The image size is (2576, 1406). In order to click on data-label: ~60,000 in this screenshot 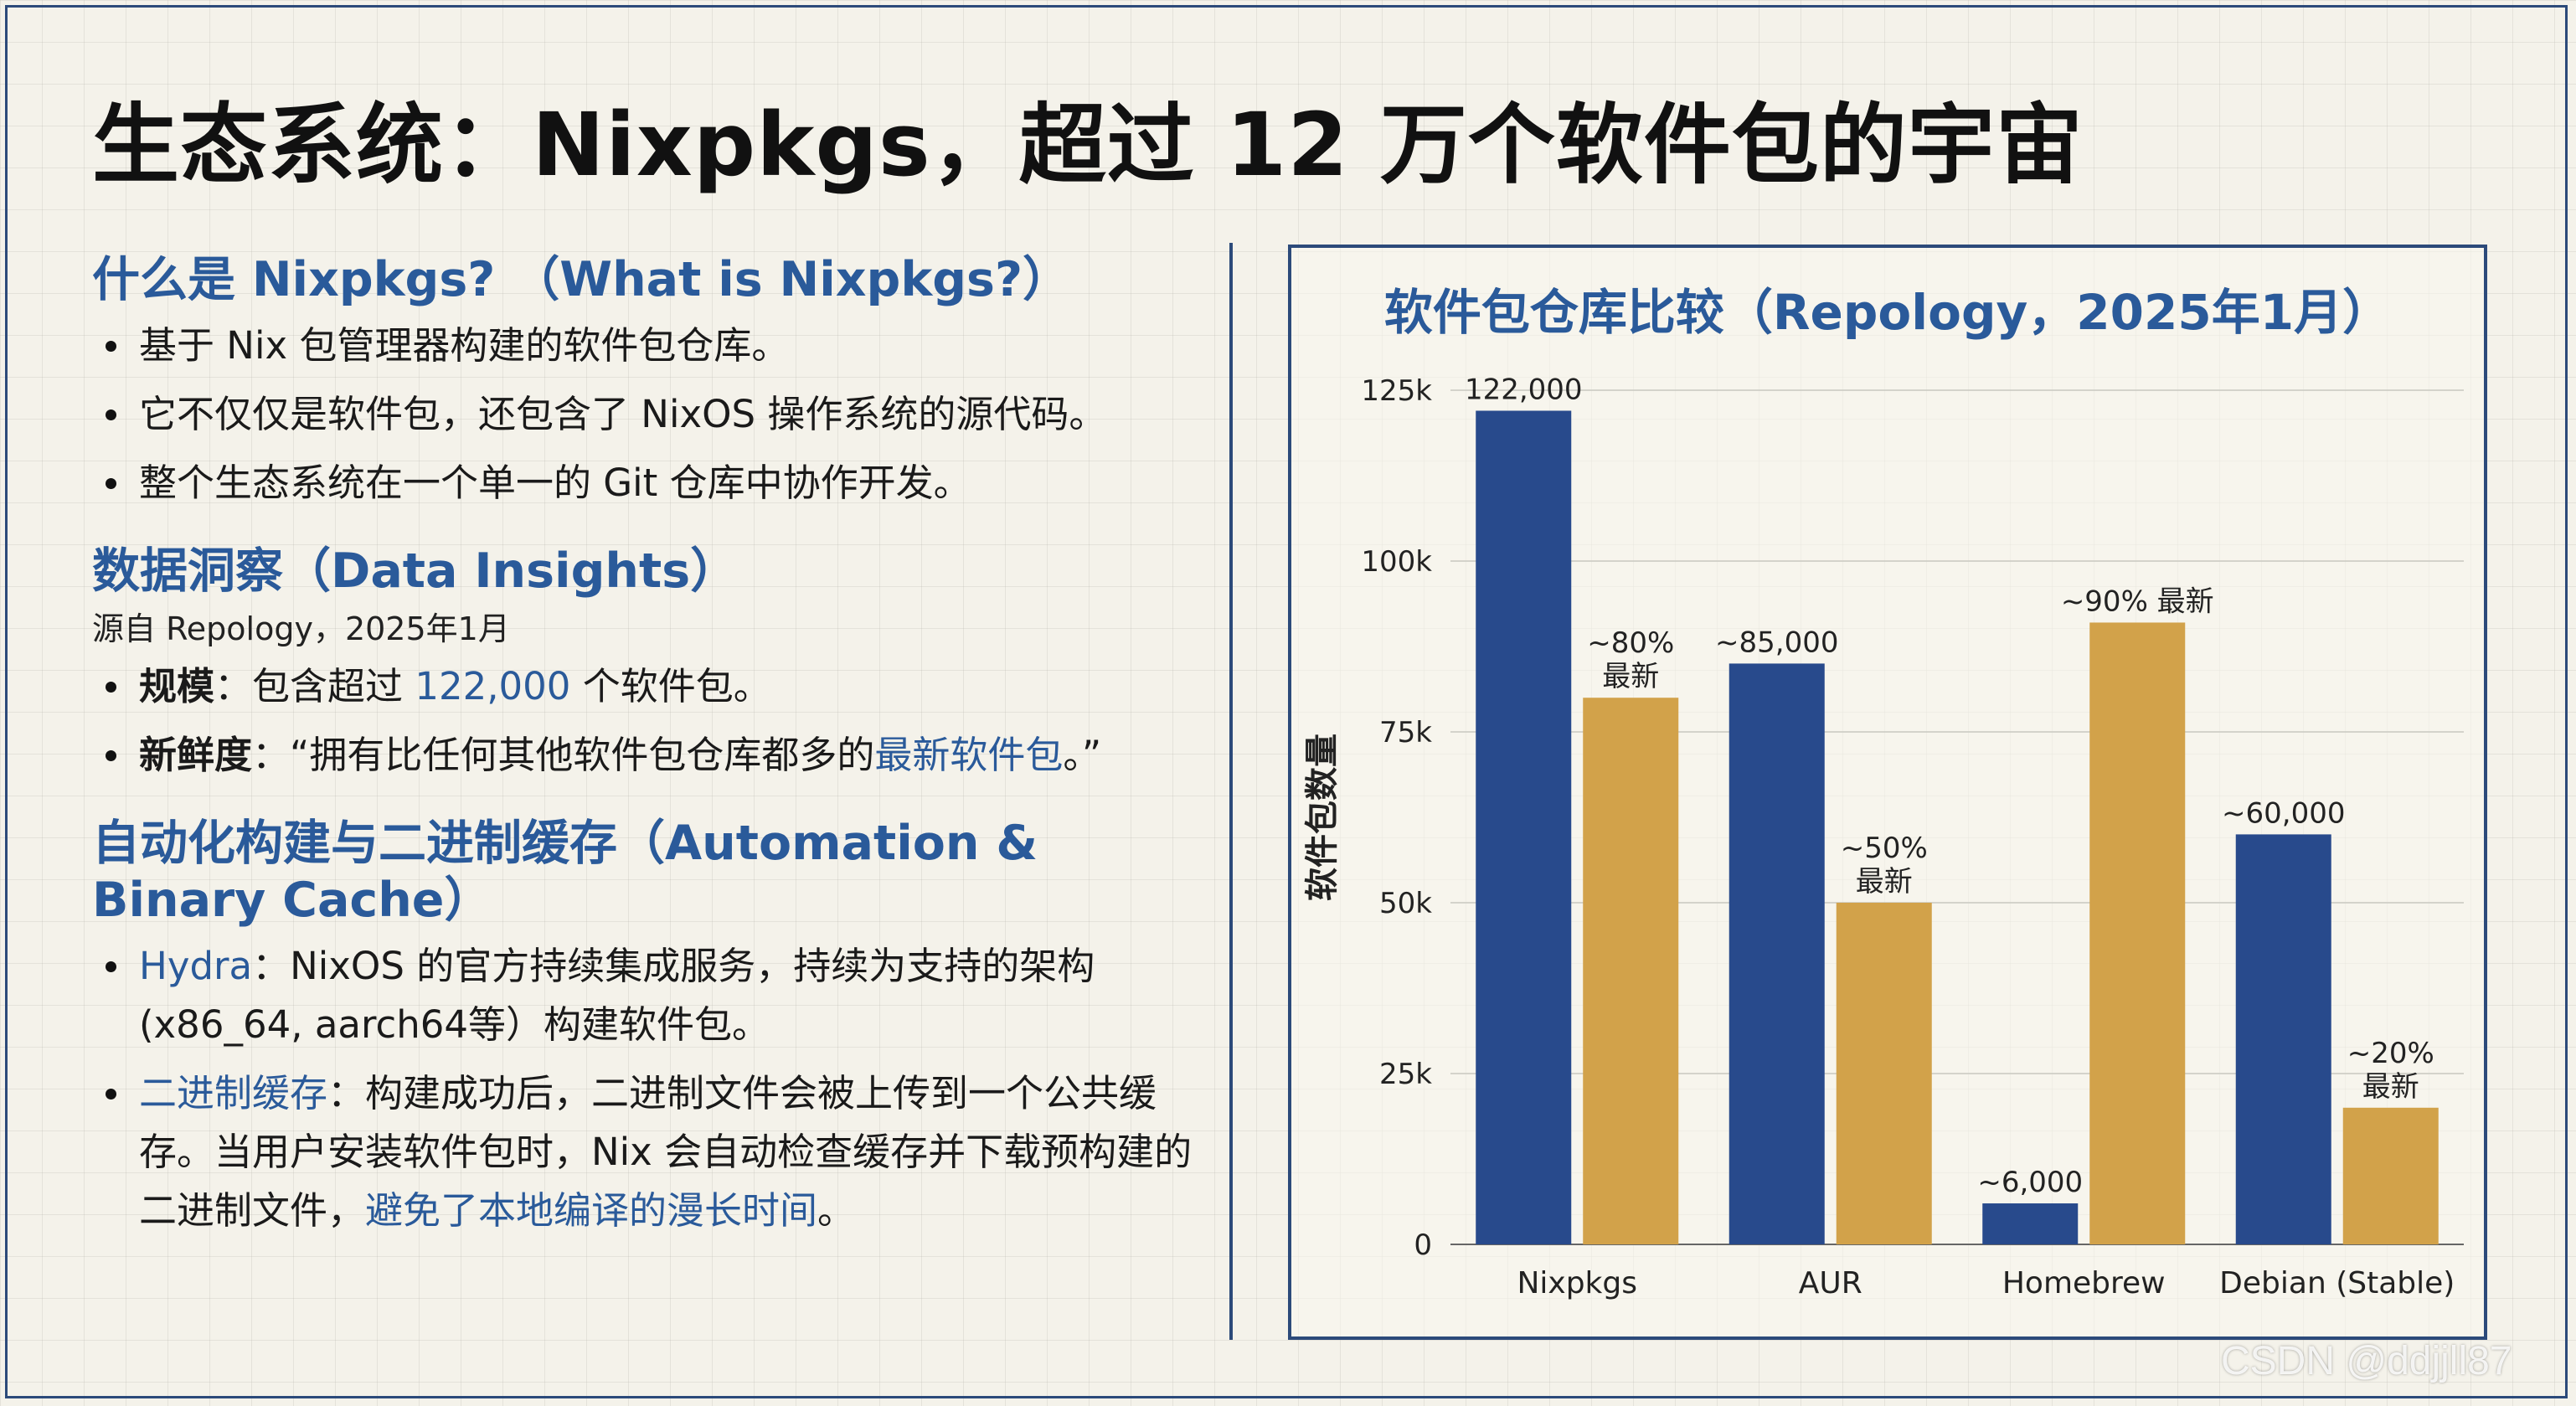, I will do `click(2283, 813)`.